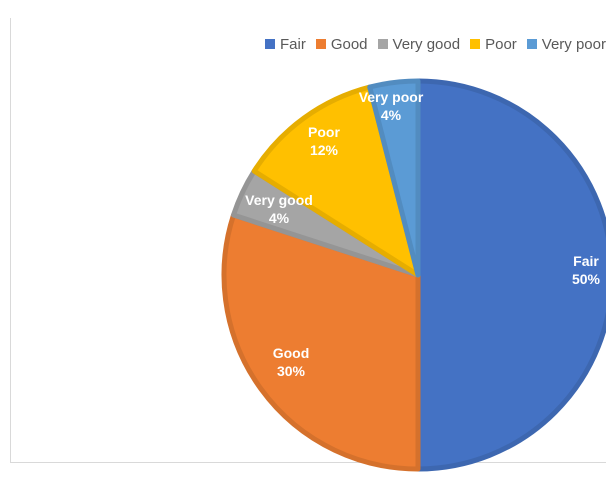  What do you see at coordinates (391, 97) in the screenshot?
I see `data-label-category: Very poor` at bounding box center [391, 97].